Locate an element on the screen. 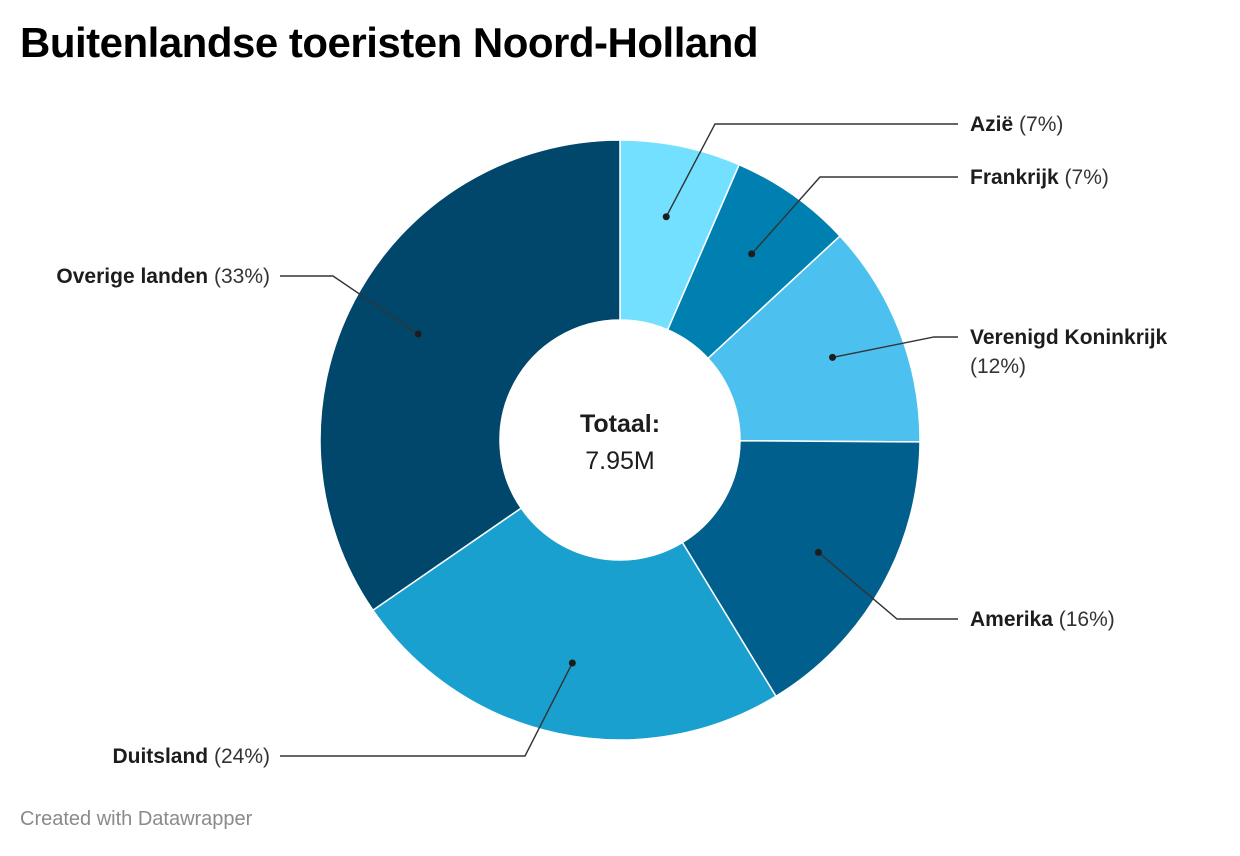 The image size is (1240, 856). slice-label-name: Azië is located at coordinates (991, 124).